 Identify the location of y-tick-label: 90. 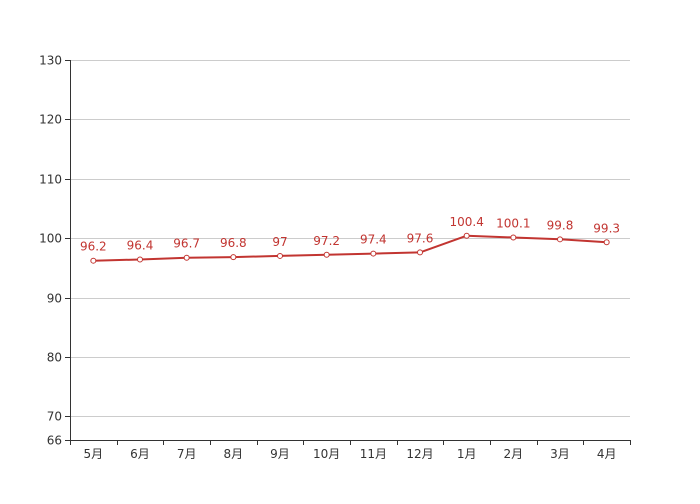
(54, 299).